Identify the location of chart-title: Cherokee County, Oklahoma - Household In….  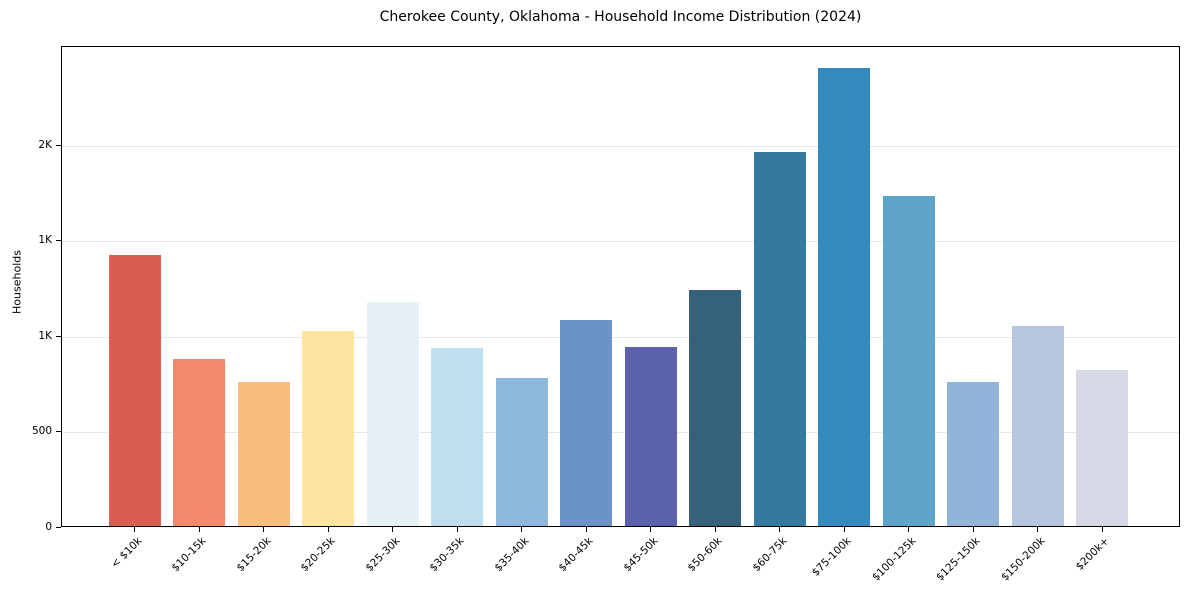
(620, 17).